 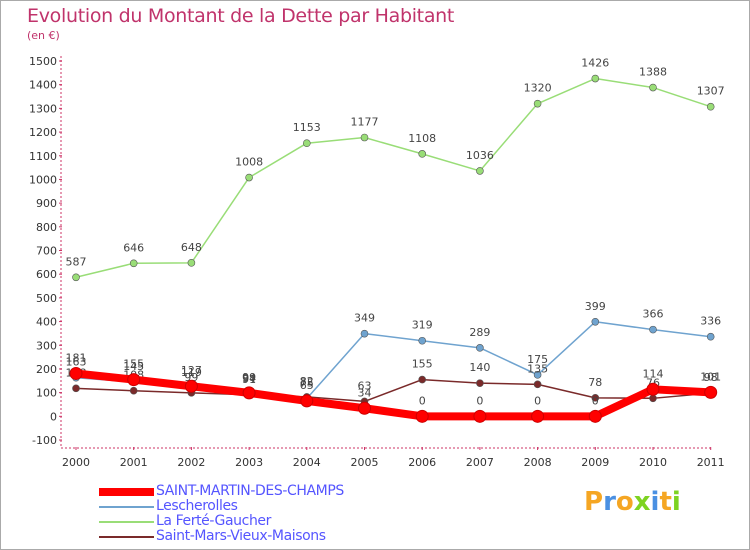 I want to click on data-label: 94, so click(x=249, y=378).